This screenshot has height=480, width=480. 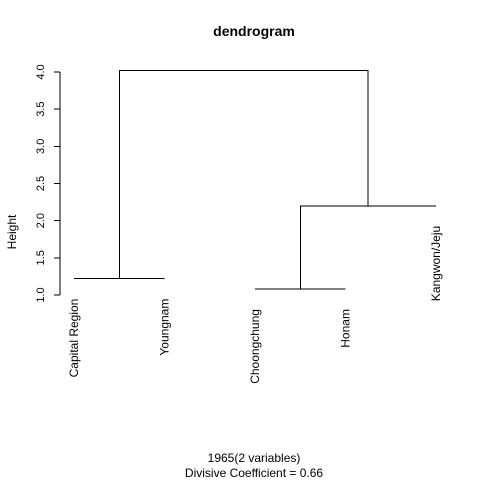 I want to click on x-axis-label: 1965(2 variables), so click(x=254, y=458).